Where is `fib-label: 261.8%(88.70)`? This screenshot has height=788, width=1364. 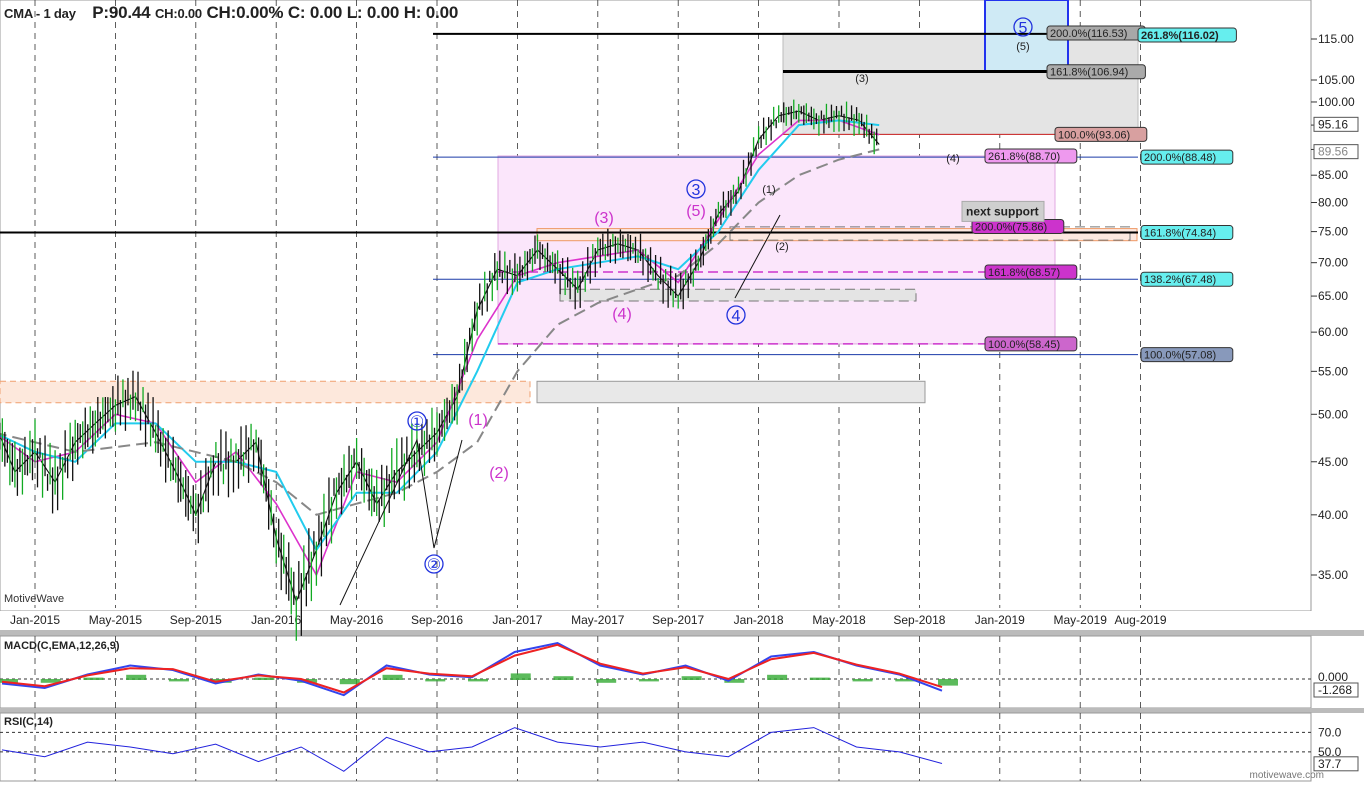 fib-label: 261.8%(88.70) is located at coordinates (1024, 157).